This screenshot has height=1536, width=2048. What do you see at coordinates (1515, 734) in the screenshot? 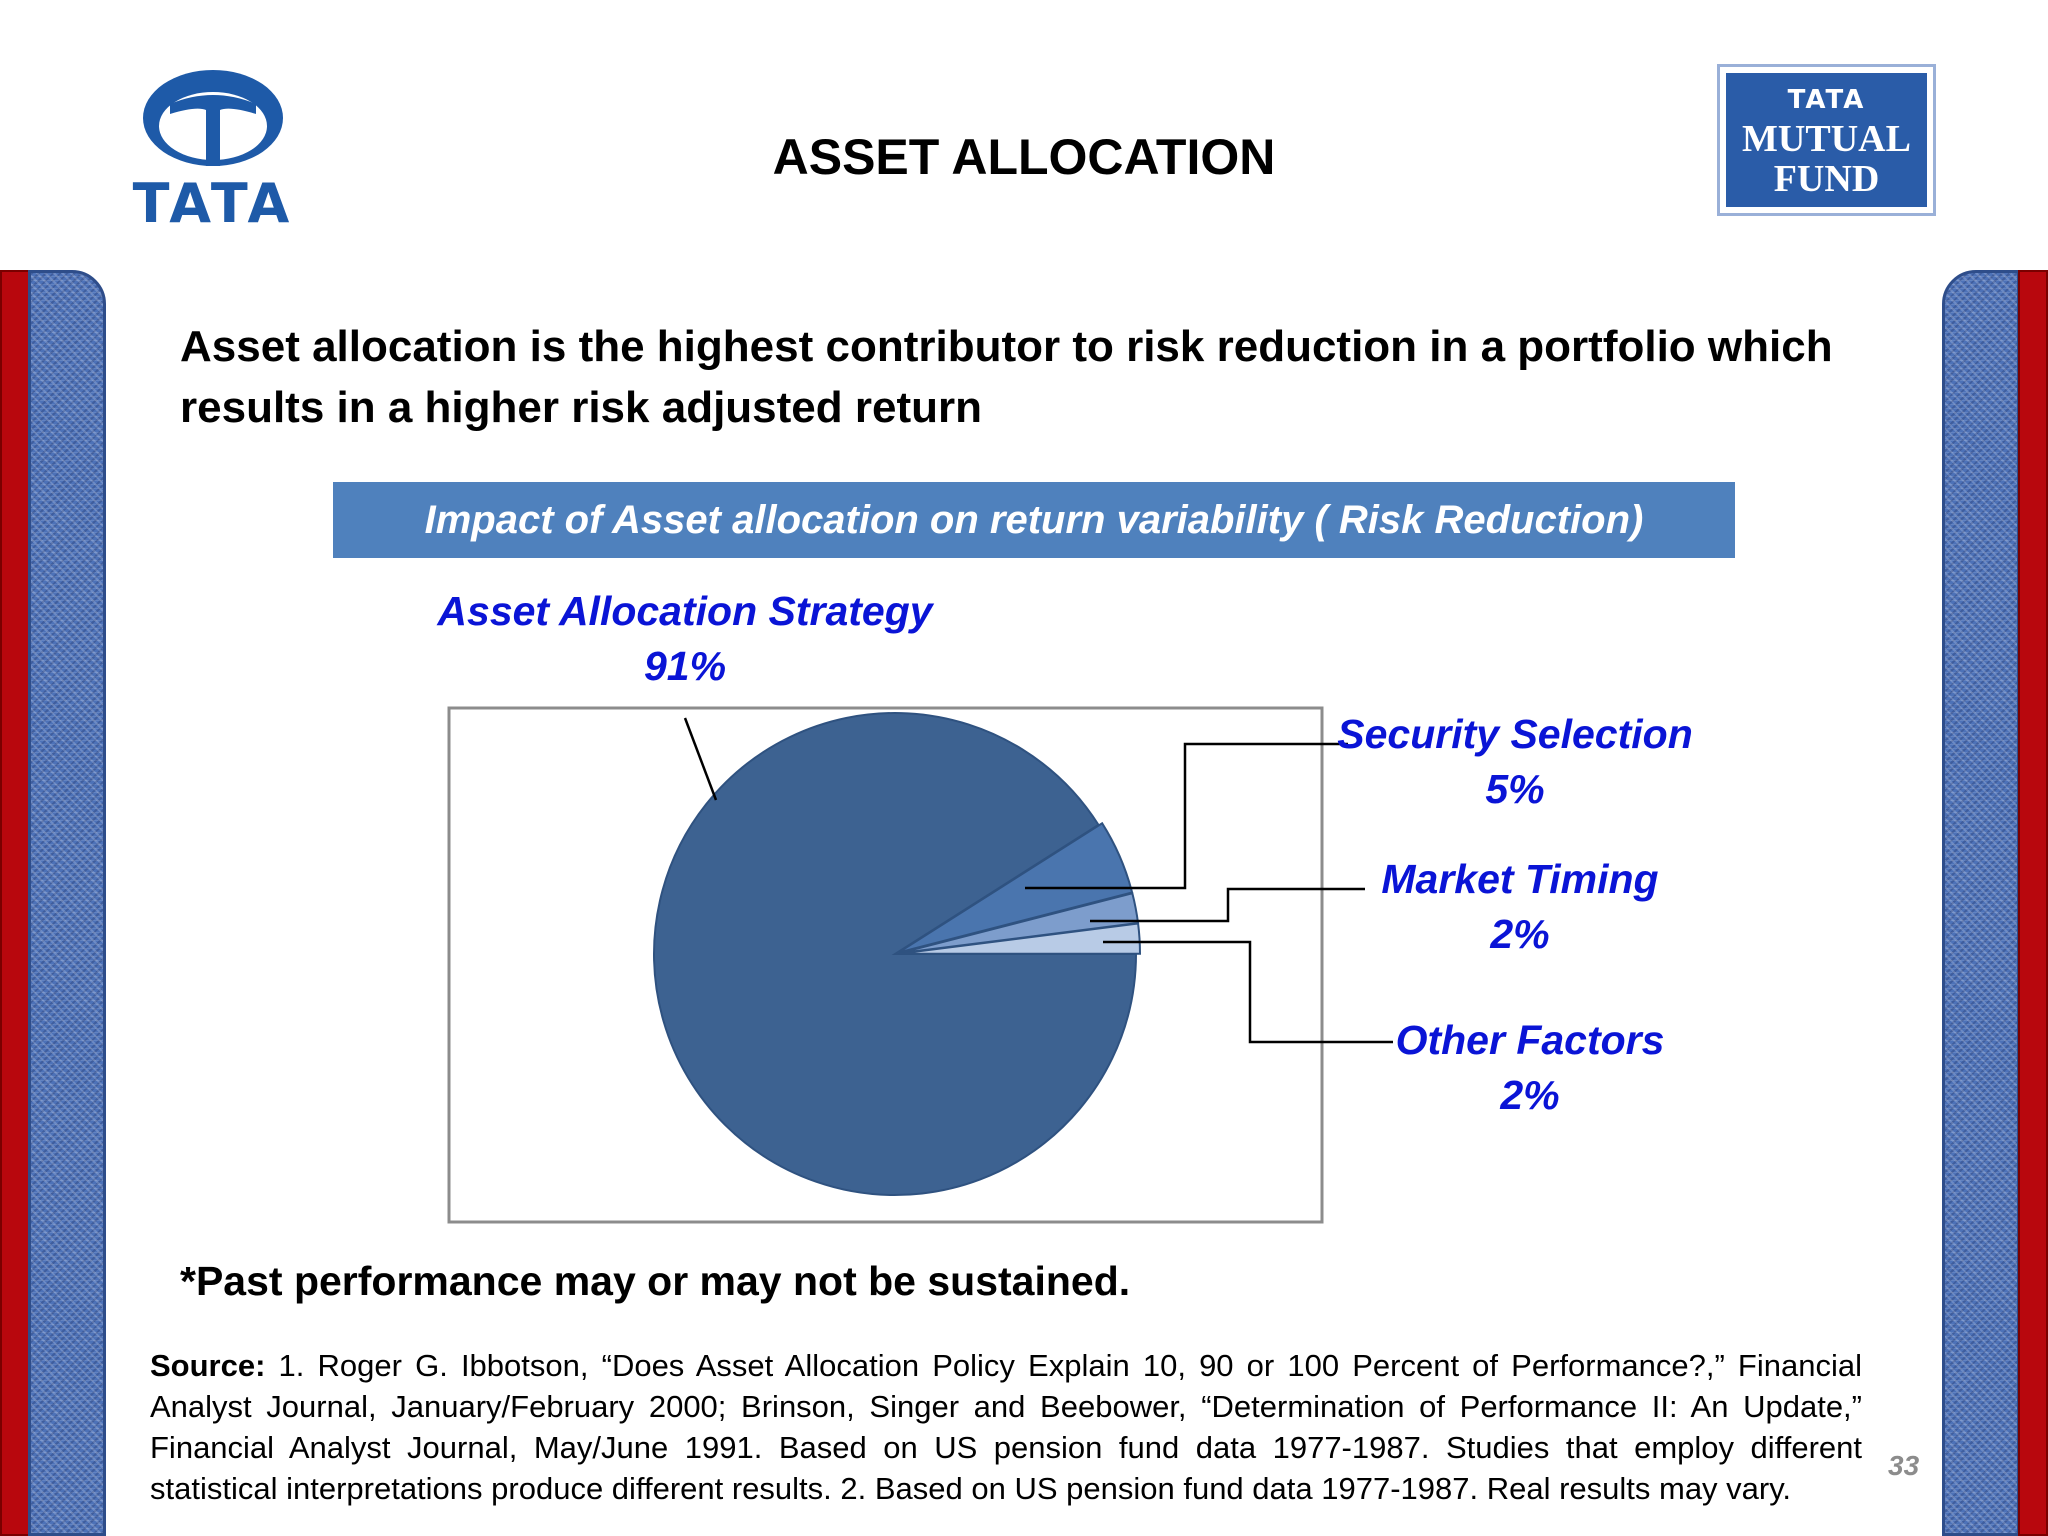
I see `pie-label-name: Security Selection` at bounding box center [1515, 734].